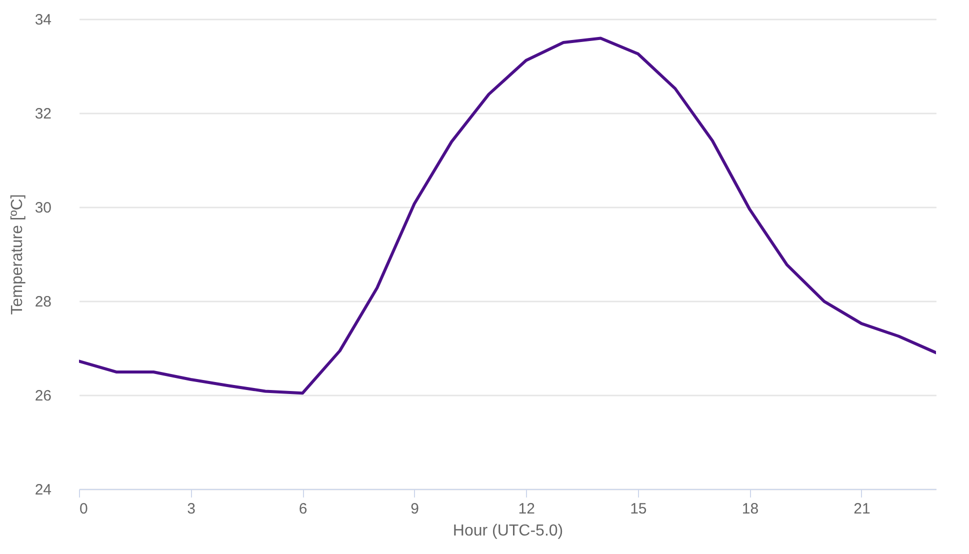 The image size is (969, 554). I want to click on y-tick-label: 24, so click(43, 490).